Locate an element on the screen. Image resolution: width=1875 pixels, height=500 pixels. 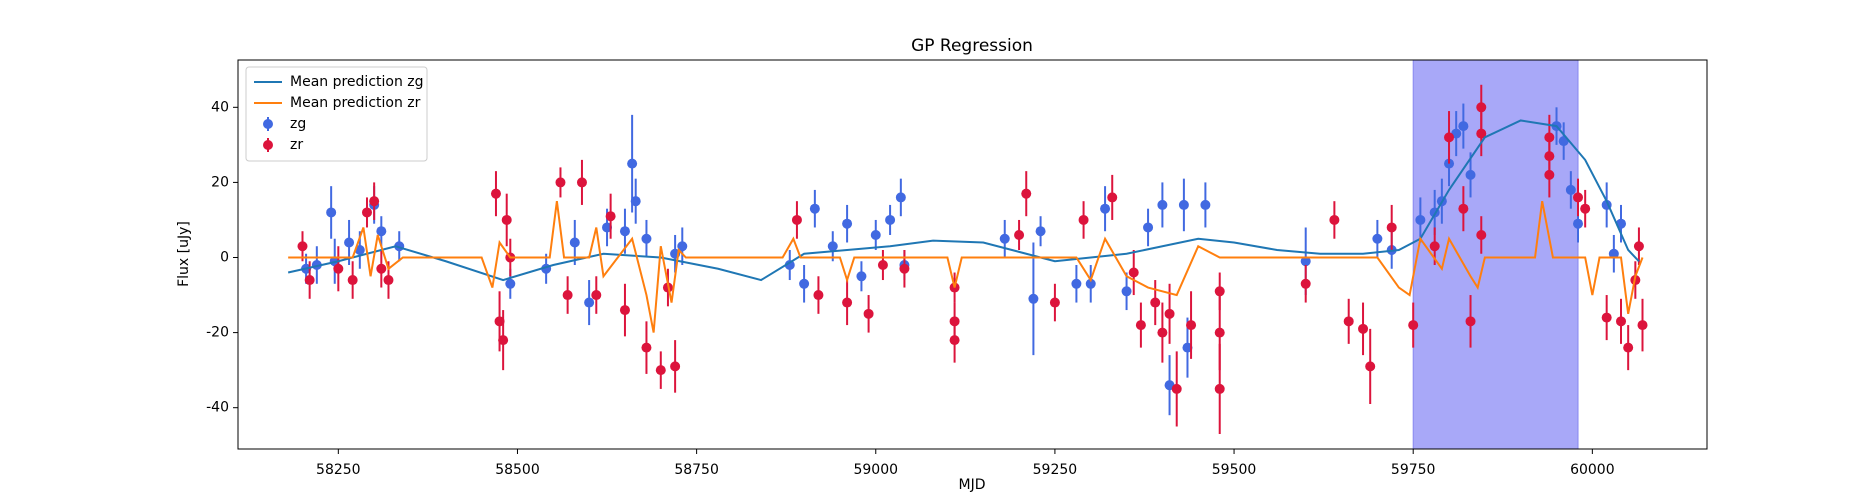
x-tick-label: 59250 is located at coordinates (1055, 470).